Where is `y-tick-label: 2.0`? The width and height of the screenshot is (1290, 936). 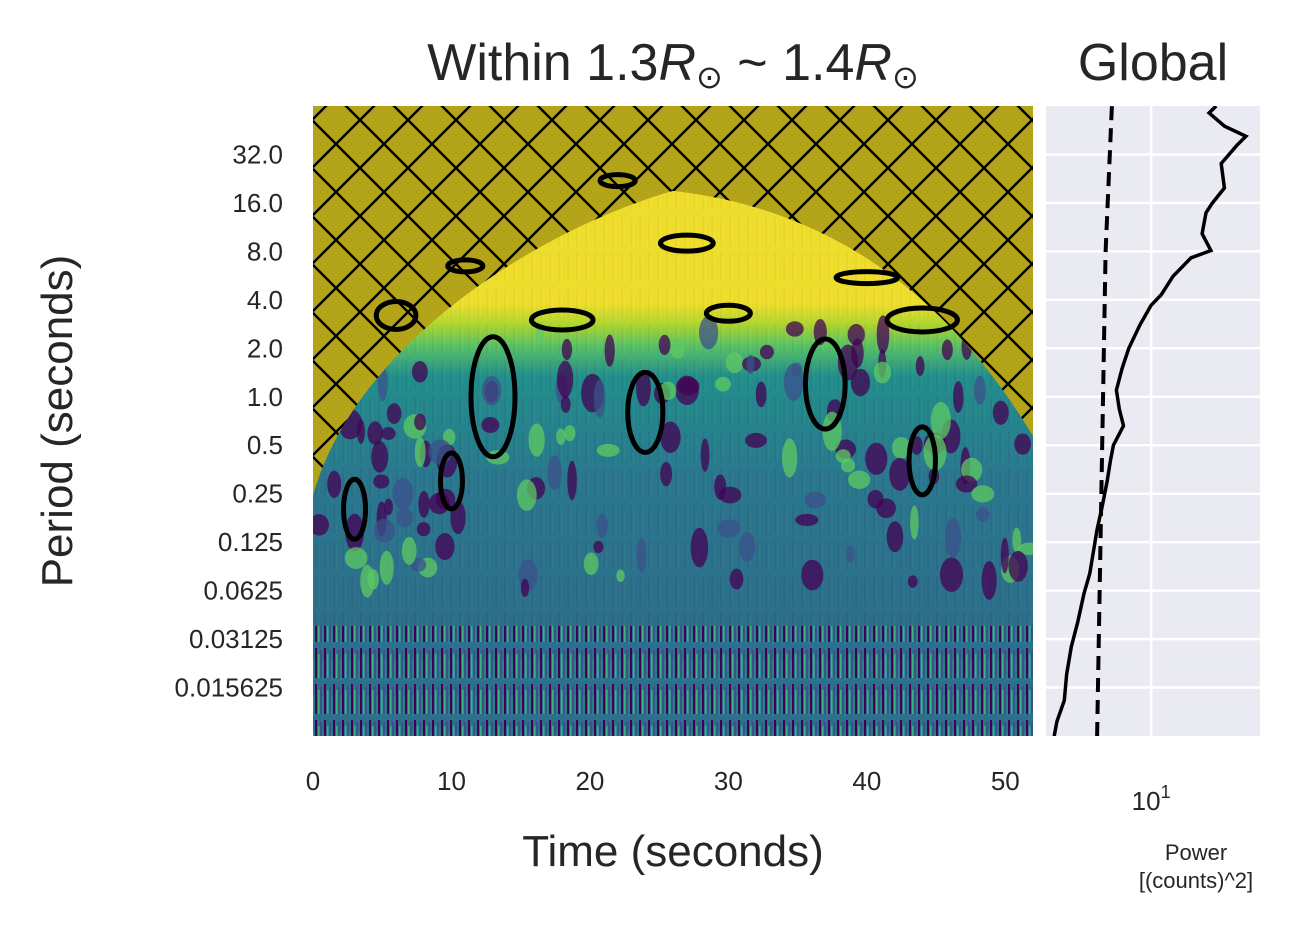
y-tick-label: 2.0 is located at coordinates (265, 348).